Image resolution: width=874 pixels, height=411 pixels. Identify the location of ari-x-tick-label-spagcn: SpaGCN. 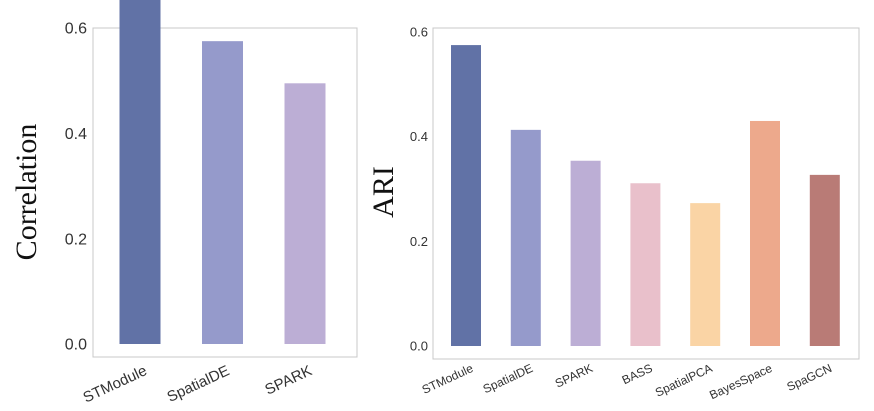
(809, 377).